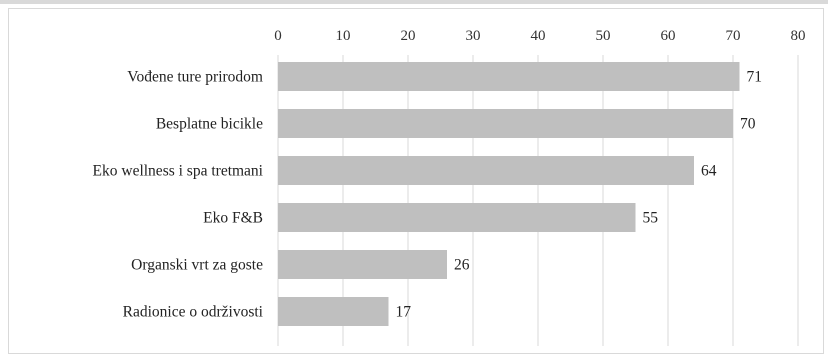  What do you see at coordinates (408, 36) in the screenshot?
I see `x-tick-label-20: 20` at bounding box center [408, 36].